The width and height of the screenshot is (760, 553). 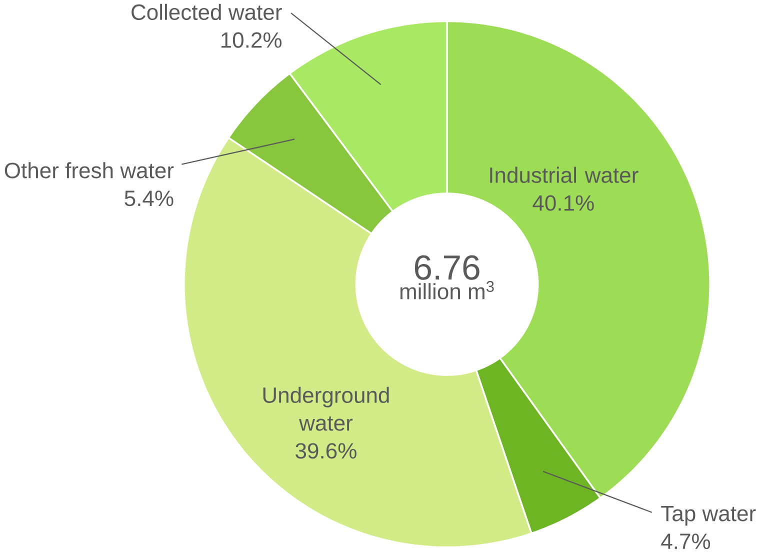 What do you see at coordinates (326, 408) in the screenshot?
I see `slice-label: Underground water` at bounding box center [326, 408].